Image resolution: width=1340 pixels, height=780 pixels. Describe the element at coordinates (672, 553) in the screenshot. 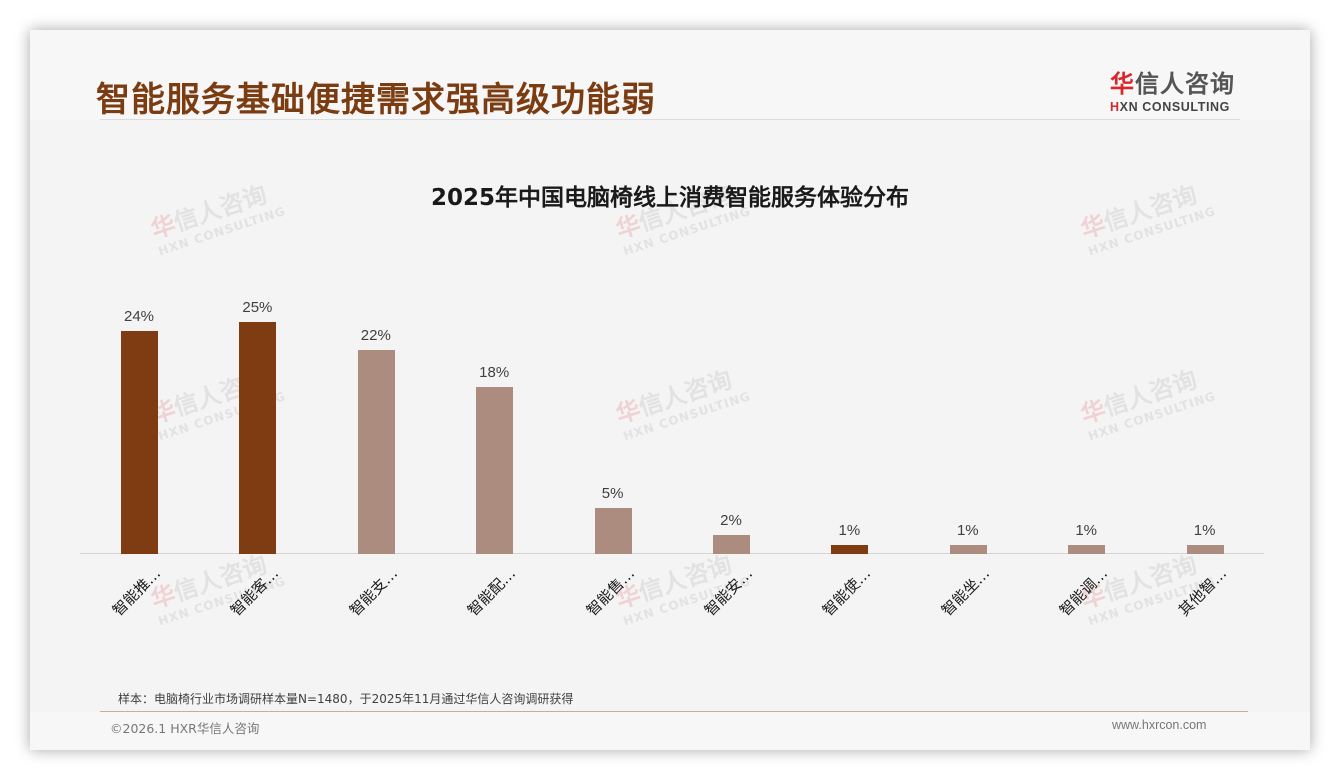

I see `x-axis-line` at that location.